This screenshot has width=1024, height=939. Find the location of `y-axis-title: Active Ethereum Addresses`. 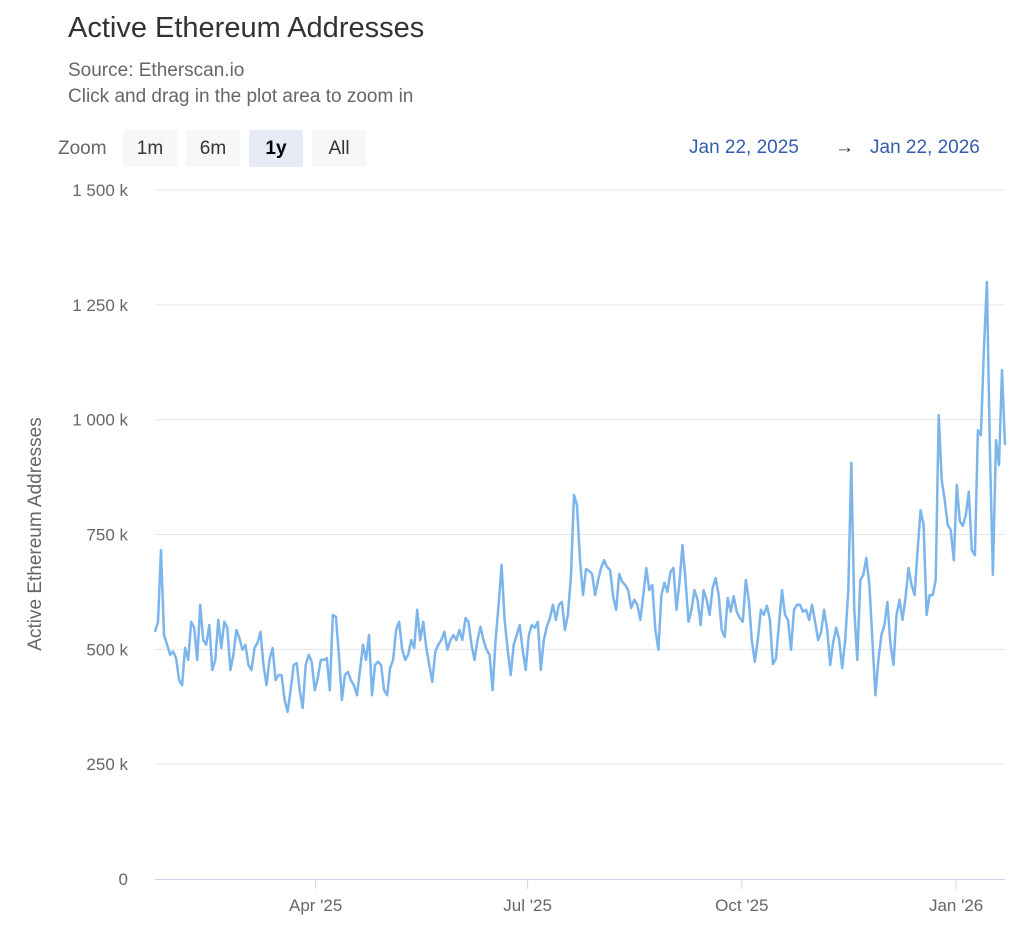

y-axis-title: Active Ethereum Addresses is located at coordinates (35, 533).